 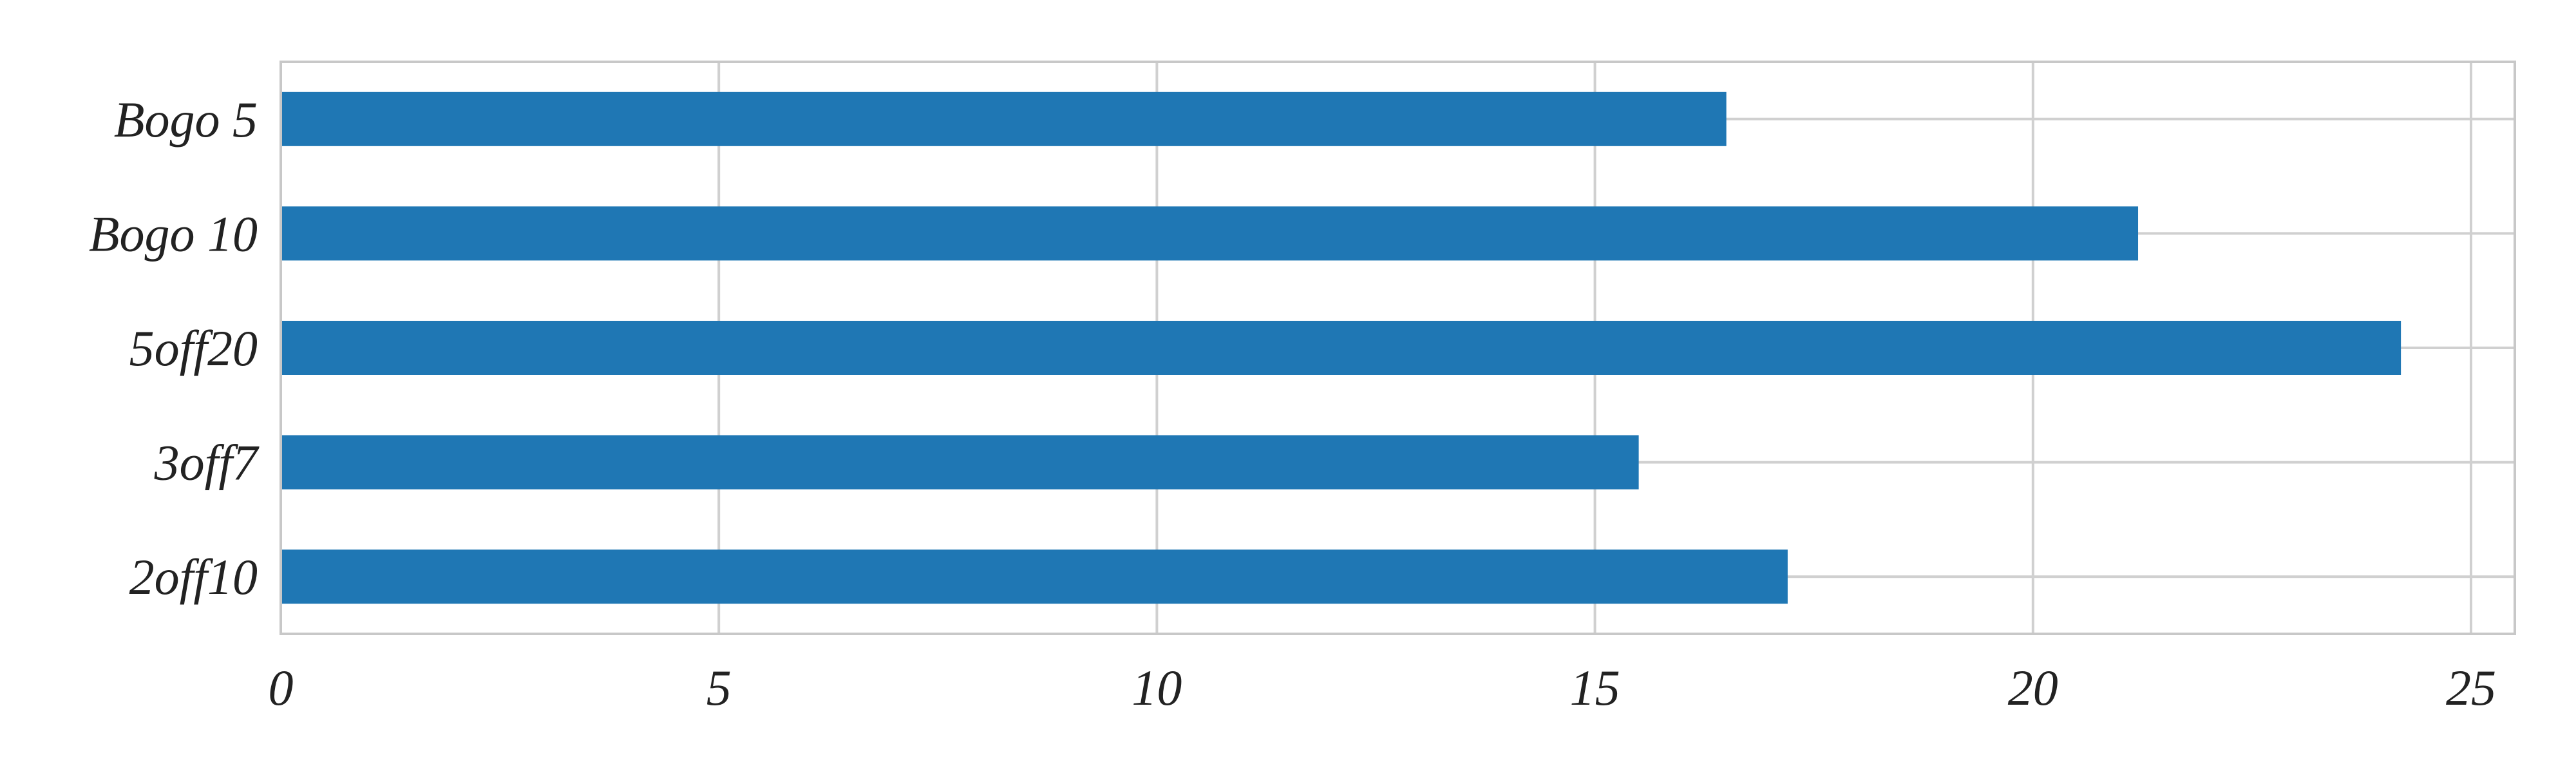 I want to click on category-label: 3off7, so click(x=207, y=463).